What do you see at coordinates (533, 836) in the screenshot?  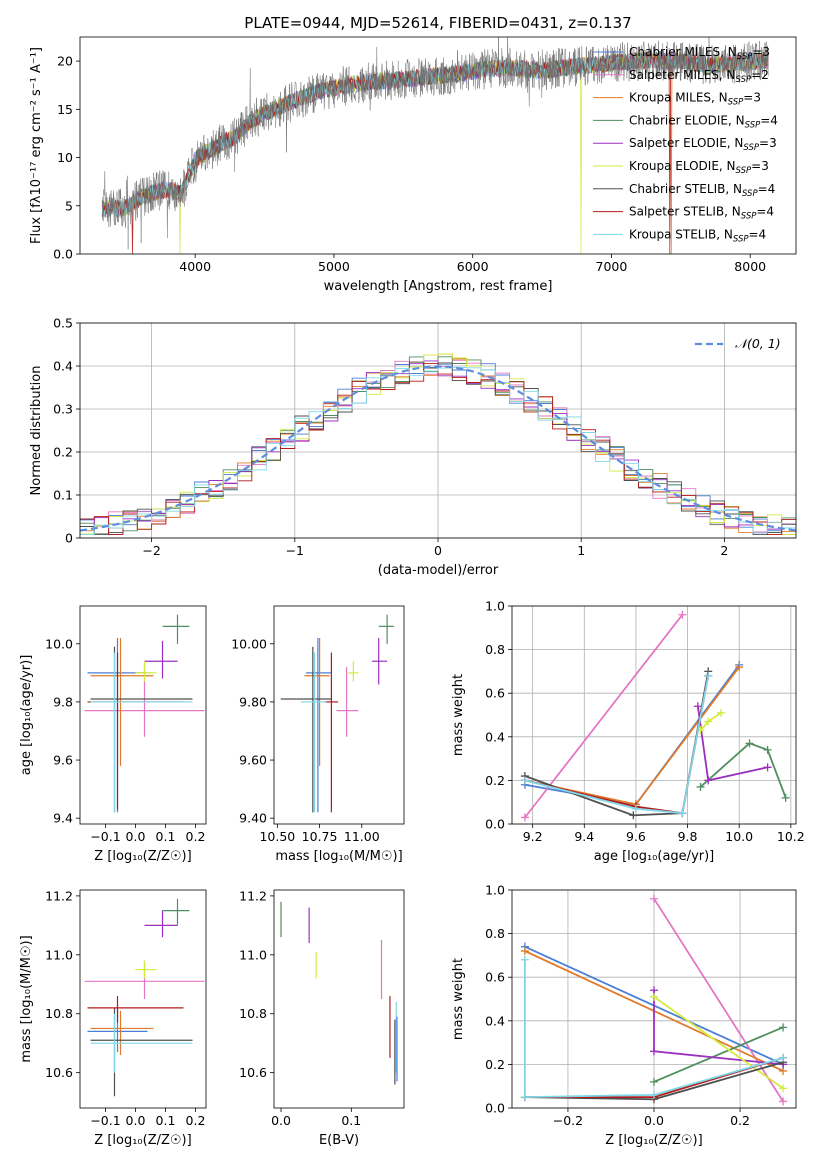 I see `x-tick-label: 9.2` at bounding box center [533, 836].